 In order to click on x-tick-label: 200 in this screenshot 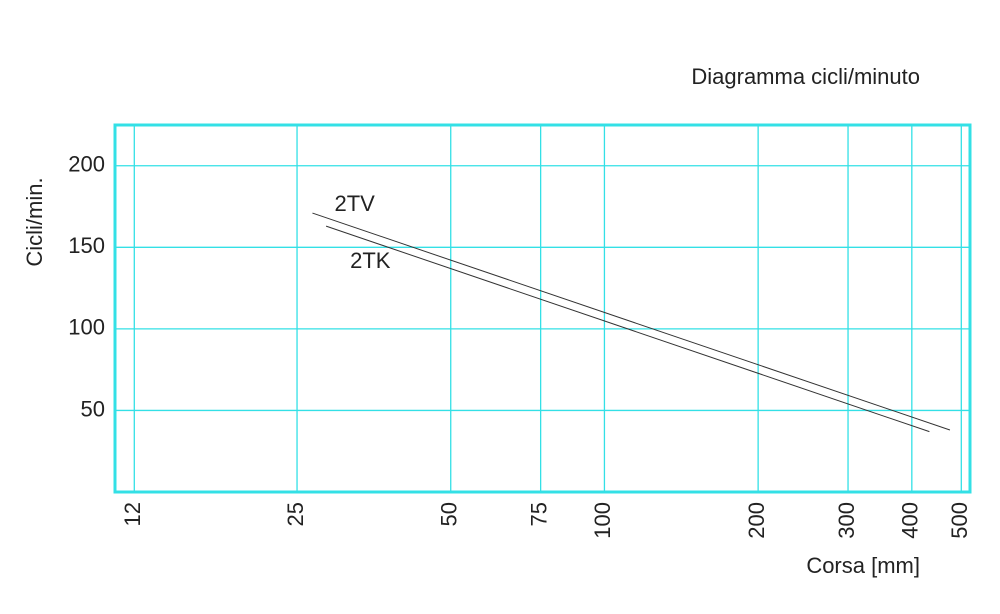, I will do `click(756, 520)`.